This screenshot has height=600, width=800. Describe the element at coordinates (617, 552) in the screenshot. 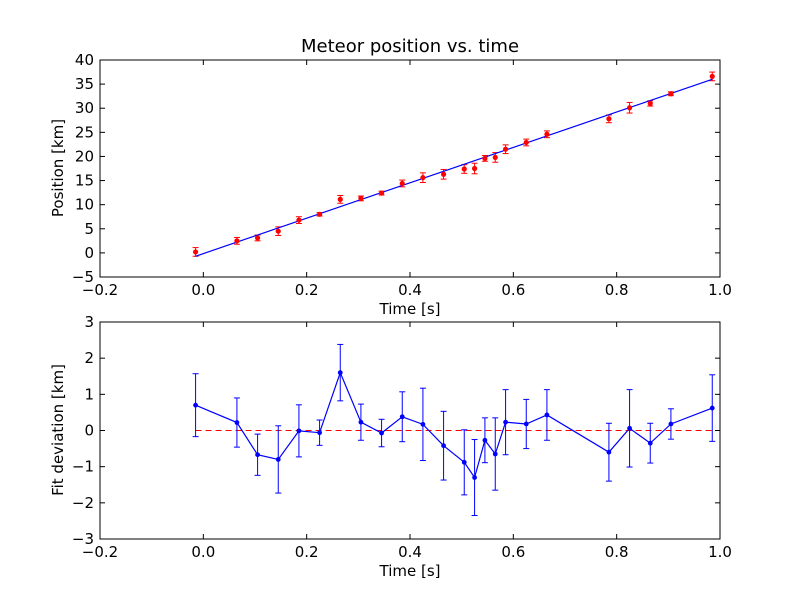

I see `deviation-plot-x-tick-label: 0.8` at that location.